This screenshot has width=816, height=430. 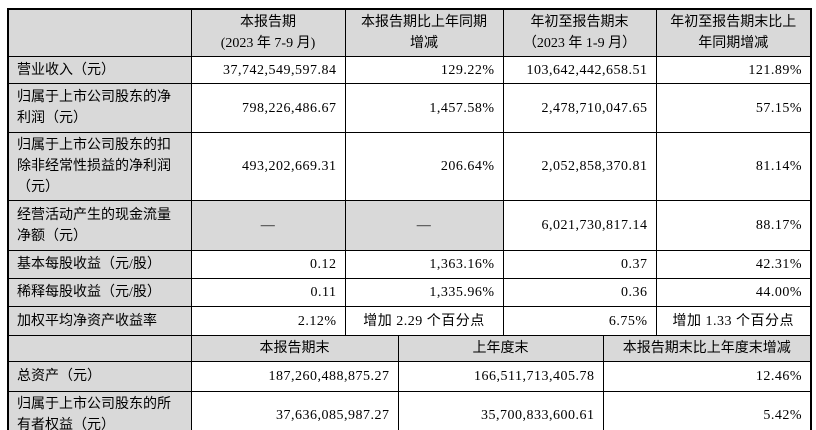 What do you see at coordinates (707, 376) in the screenshot?
I see `cell-change: 12.46%` at bounding box center [707, 376].